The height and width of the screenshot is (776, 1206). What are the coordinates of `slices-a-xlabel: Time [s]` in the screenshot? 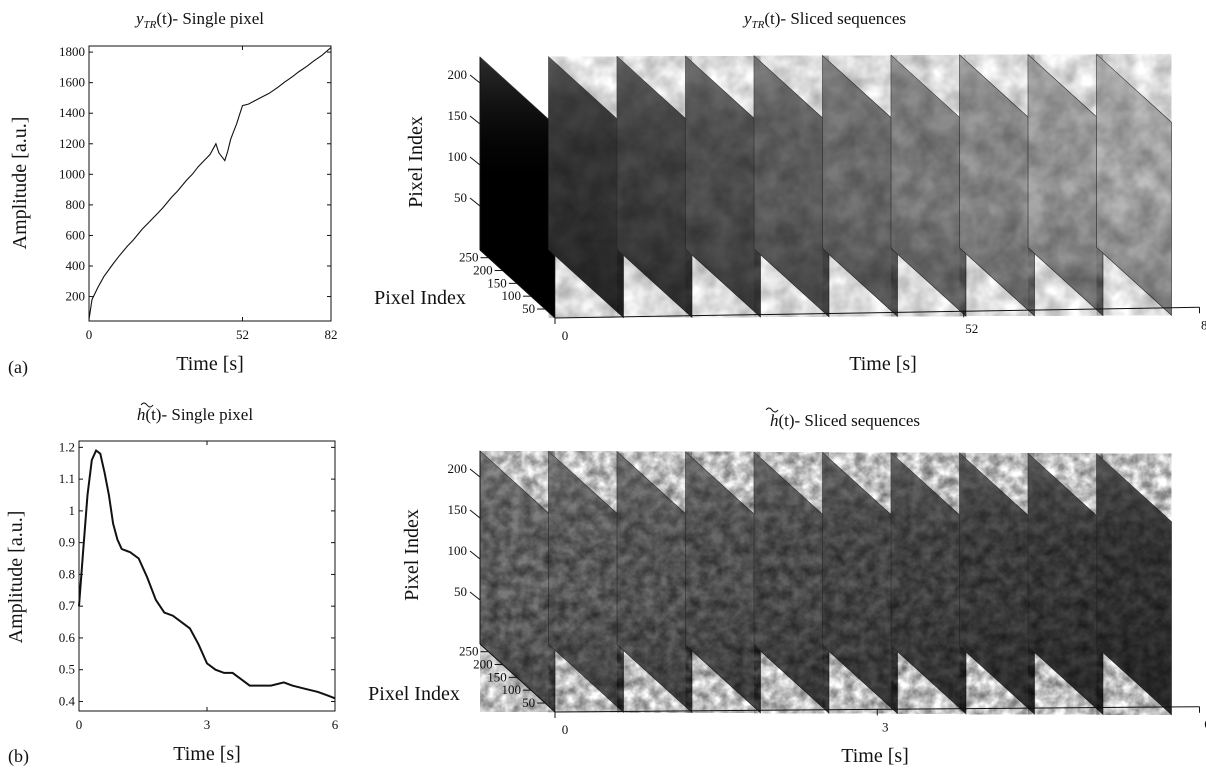 It's located at (883, 364).